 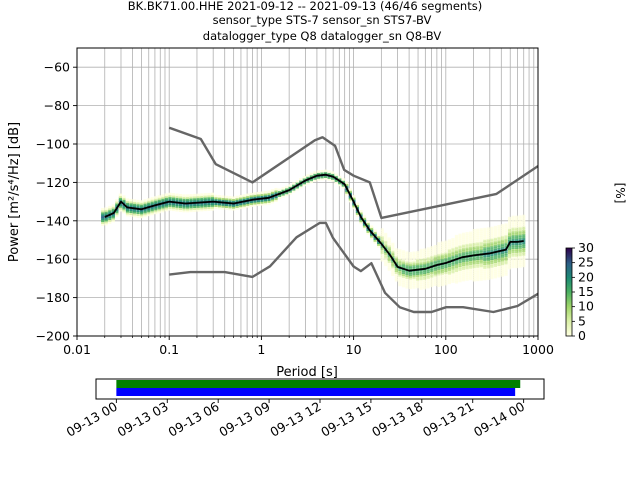 I want to click on y-axis-ticks: −200 −180 −160 −140 −120 −100 −80 −60, so click(x=56, y=202).